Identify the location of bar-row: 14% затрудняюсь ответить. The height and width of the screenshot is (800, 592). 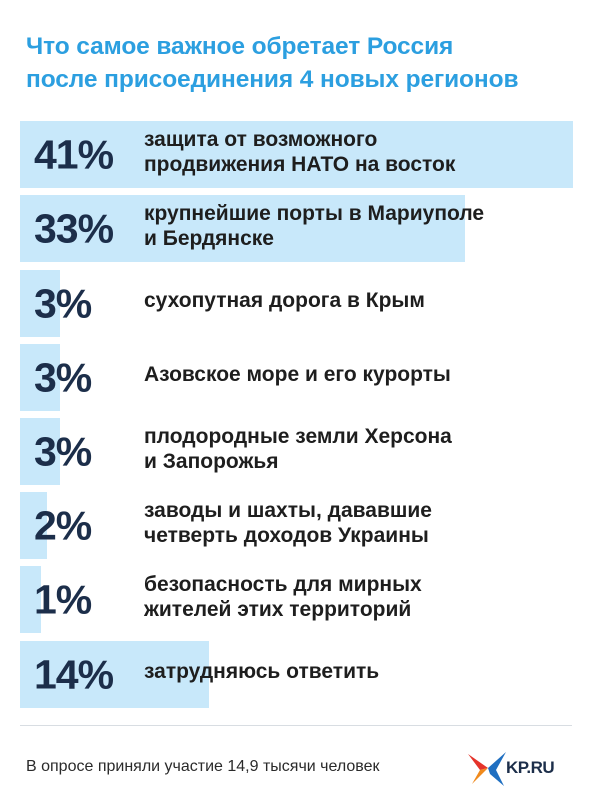
(300, 674).